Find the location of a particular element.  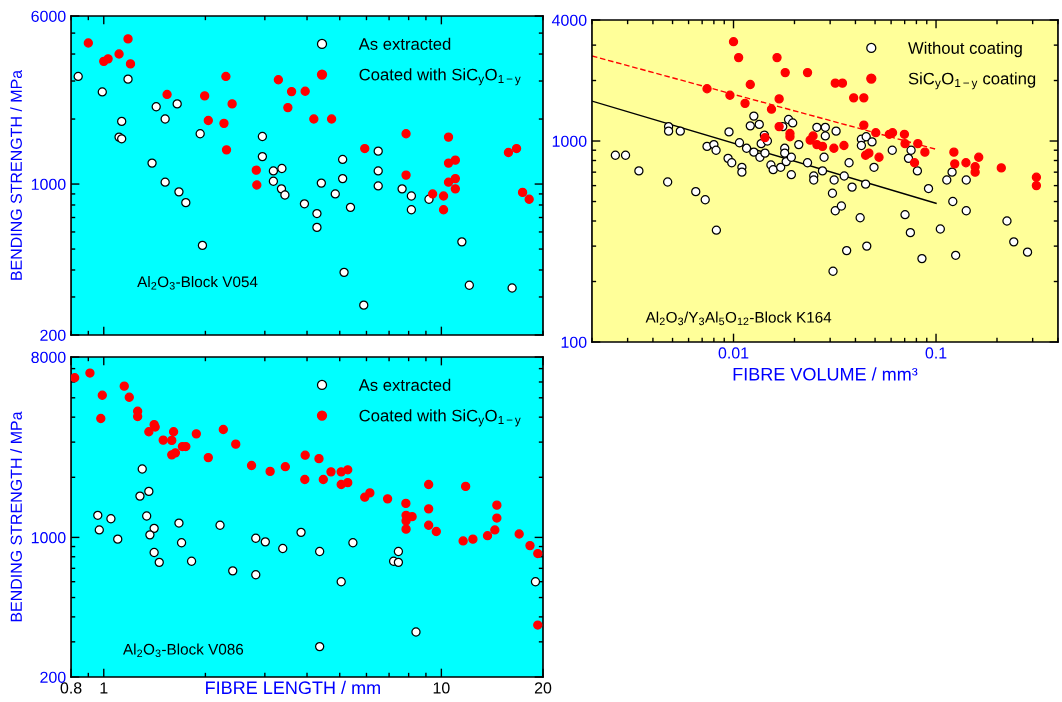

x-tick-label: 1 is located at coordinates (104, 688).